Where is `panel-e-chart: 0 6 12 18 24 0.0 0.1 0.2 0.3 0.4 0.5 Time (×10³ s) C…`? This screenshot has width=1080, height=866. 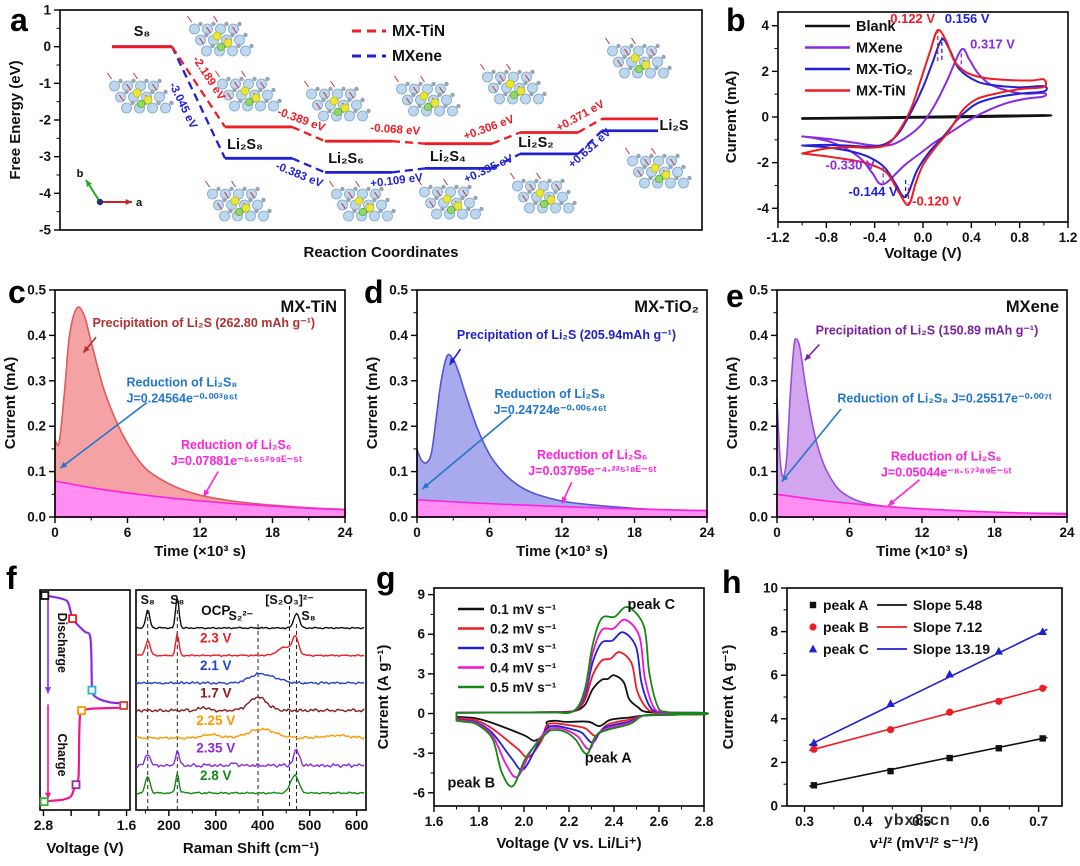
panel-e-chart: 0 6 12 18 24 0.0 0.1 0.2 0.3 0.4 0.5 Time (×10³ s) C… is located at coordinates (899, 422).